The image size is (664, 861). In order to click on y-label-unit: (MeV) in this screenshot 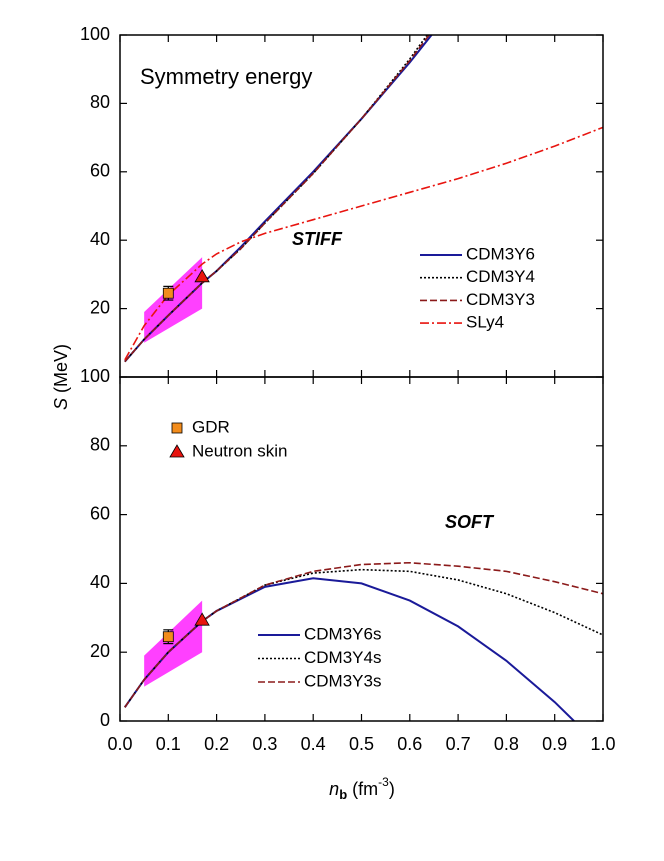, I will do `click(61, 368)`.